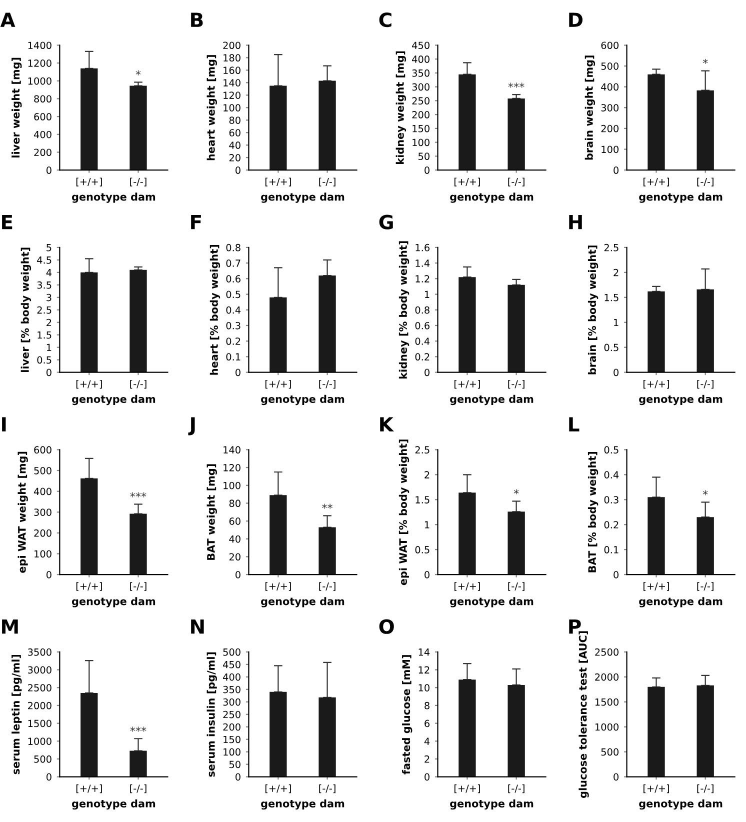  What do you see at coordinates (17, 108) in the screenshot?
I see `y-axis-title: liver weight [mg]` at bounding box center [17, 108].